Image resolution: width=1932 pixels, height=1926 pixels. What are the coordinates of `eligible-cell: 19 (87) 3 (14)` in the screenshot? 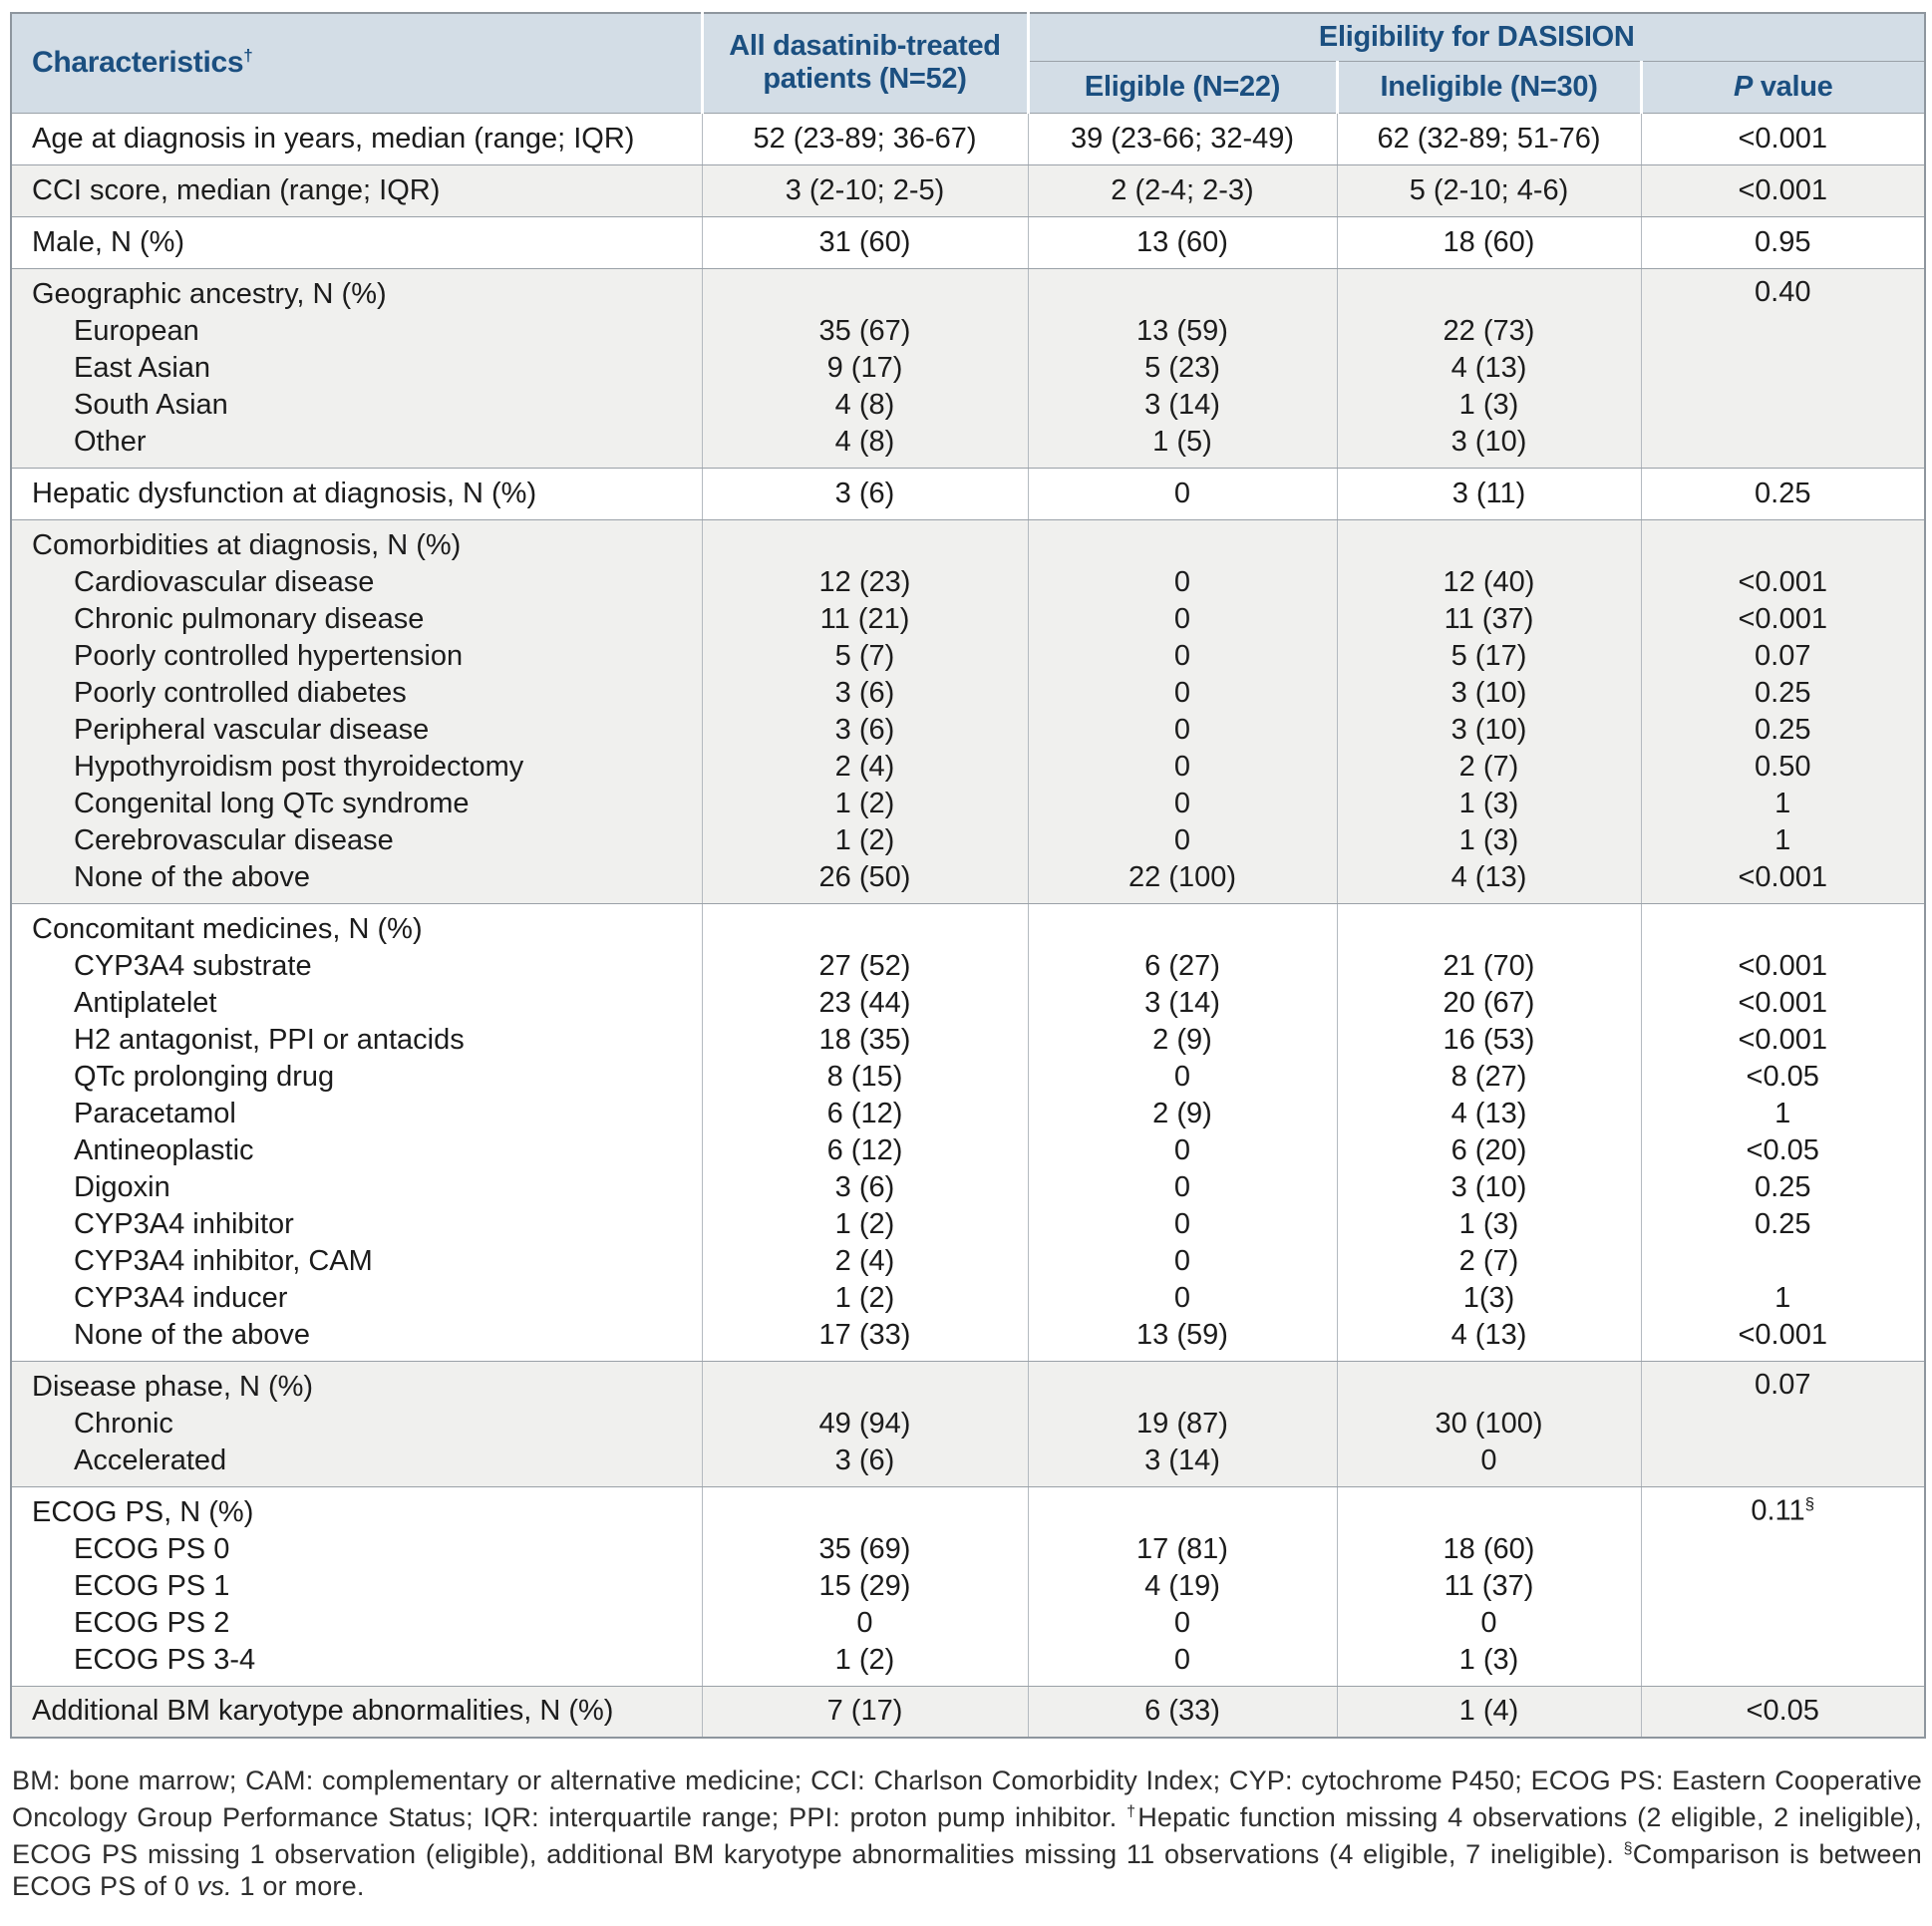 It's located at (1182, 1423).